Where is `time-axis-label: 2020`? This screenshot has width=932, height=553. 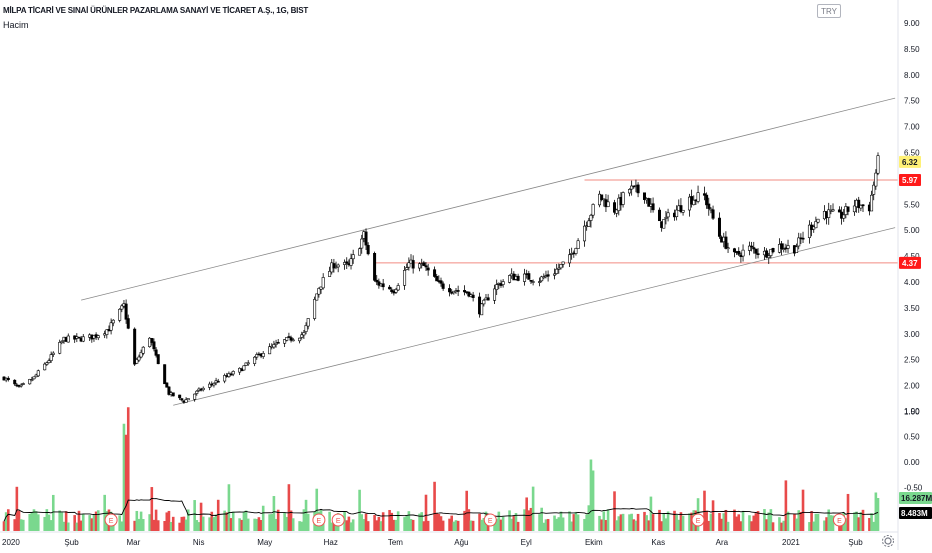
time-axis-label: 2020 is located at coordinates (11, 542).